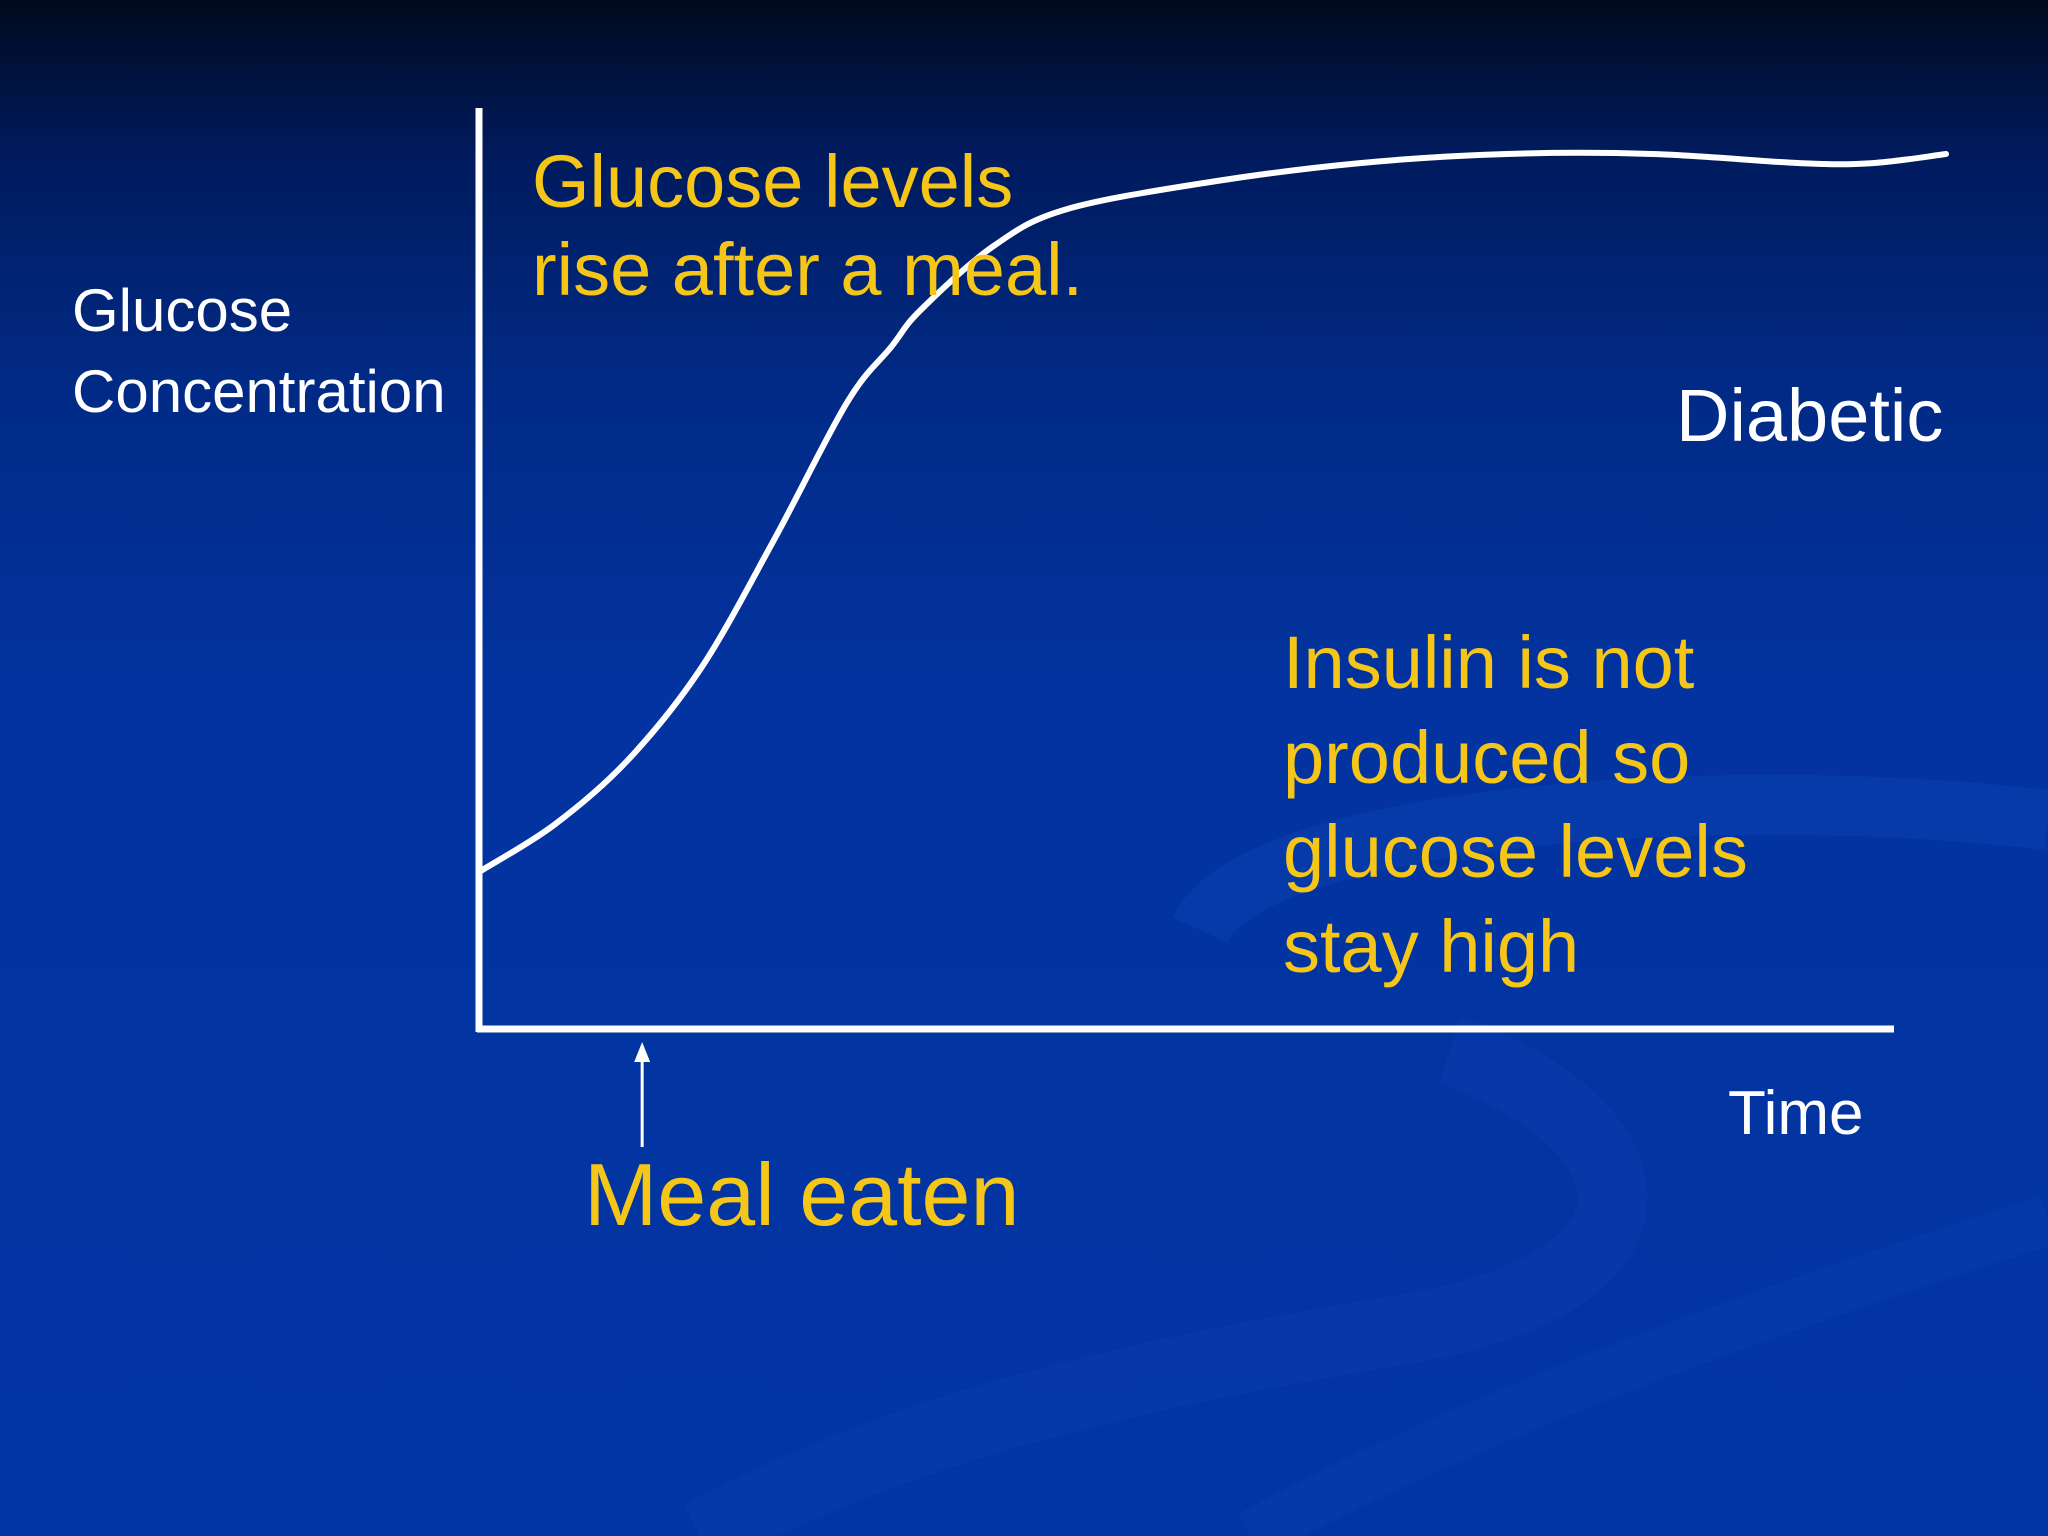 This screenshot has height=1536, width=2048. I want to click on meal-arrow-head, so click(642, 1052).